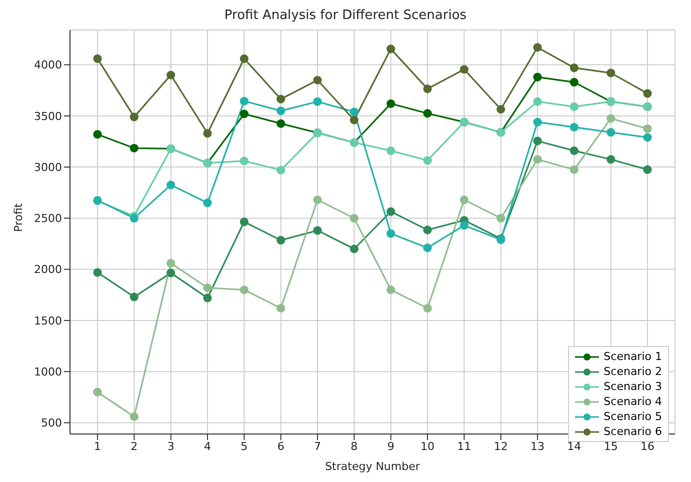 Image resolution: width=691 pixels, height=482 pixels. I want to click on y-axis-title: Profit, so click(18, 217).